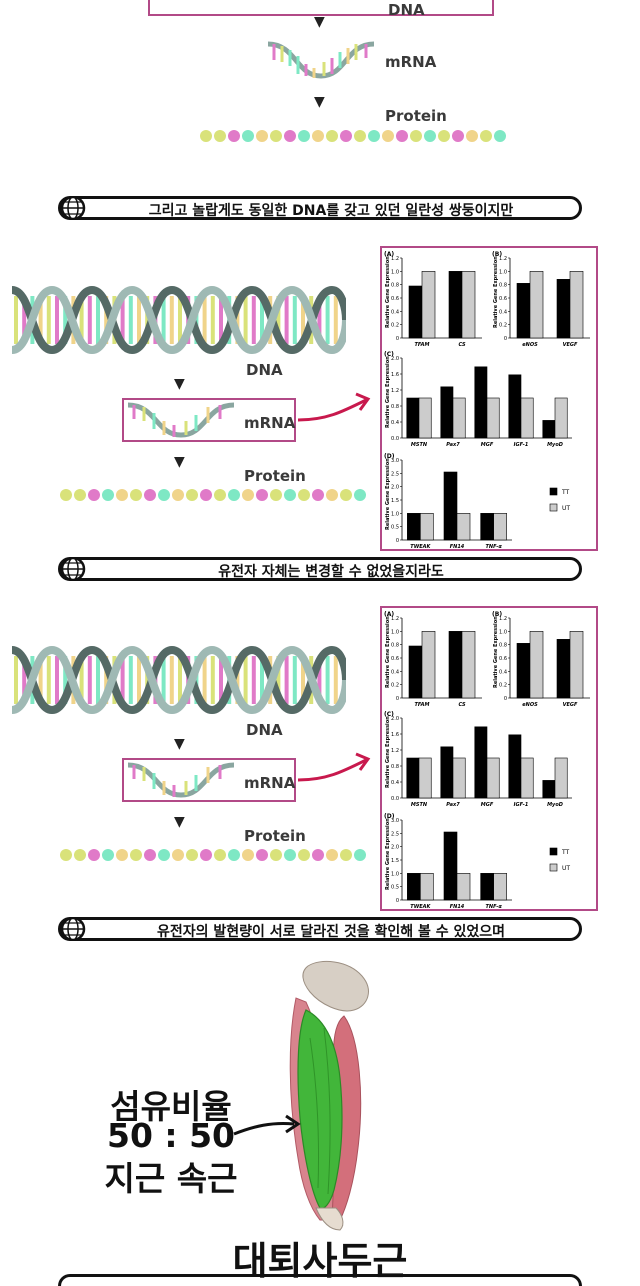 The width and height of the screenshot is (640, 1286). I want to click on panel-label: (B), so click(497, 254).